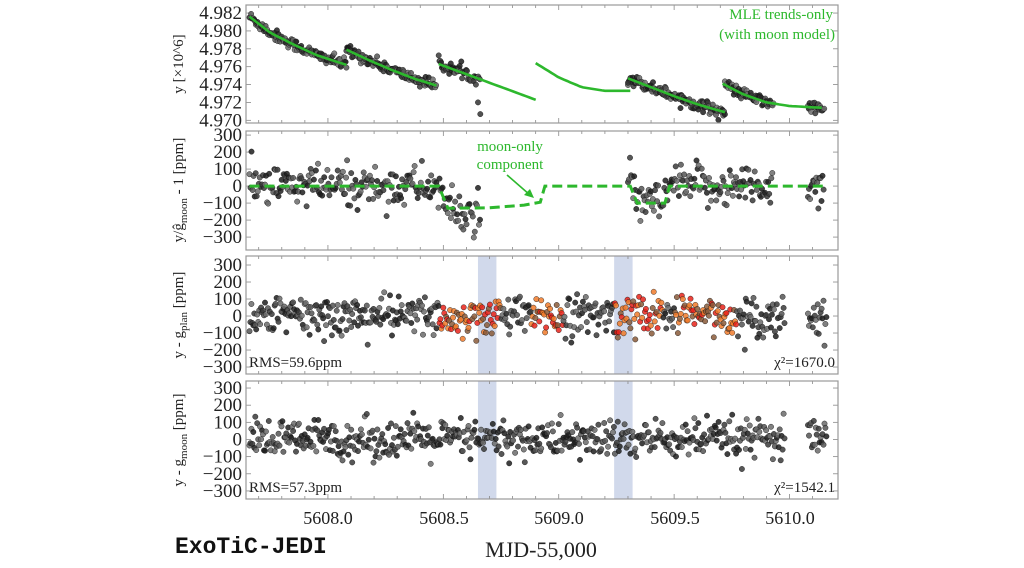  What do you see at coordinates (179, 344) in the screenshot?
I see `panel3-ylabel-main: y - g` at bounding box center [179, 344].